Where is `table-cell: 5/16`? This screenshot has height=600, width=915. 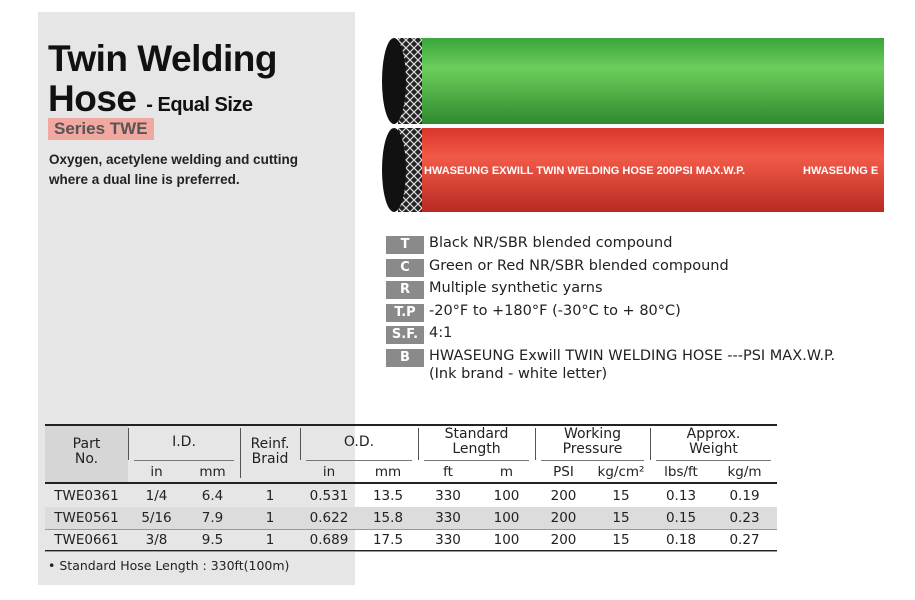 table-cell: 5/16 is located at coordinates (156, 518).